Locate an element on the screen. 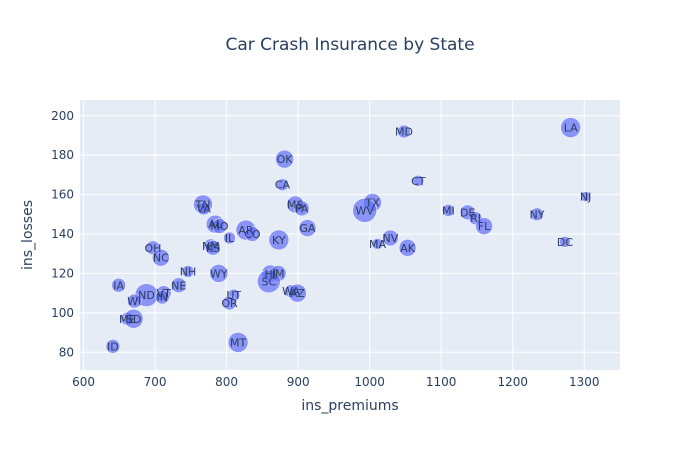 Image resolution: width=700 pixels, height=450 pixels. data-label-me: ME is located at coordinates (127, 319).